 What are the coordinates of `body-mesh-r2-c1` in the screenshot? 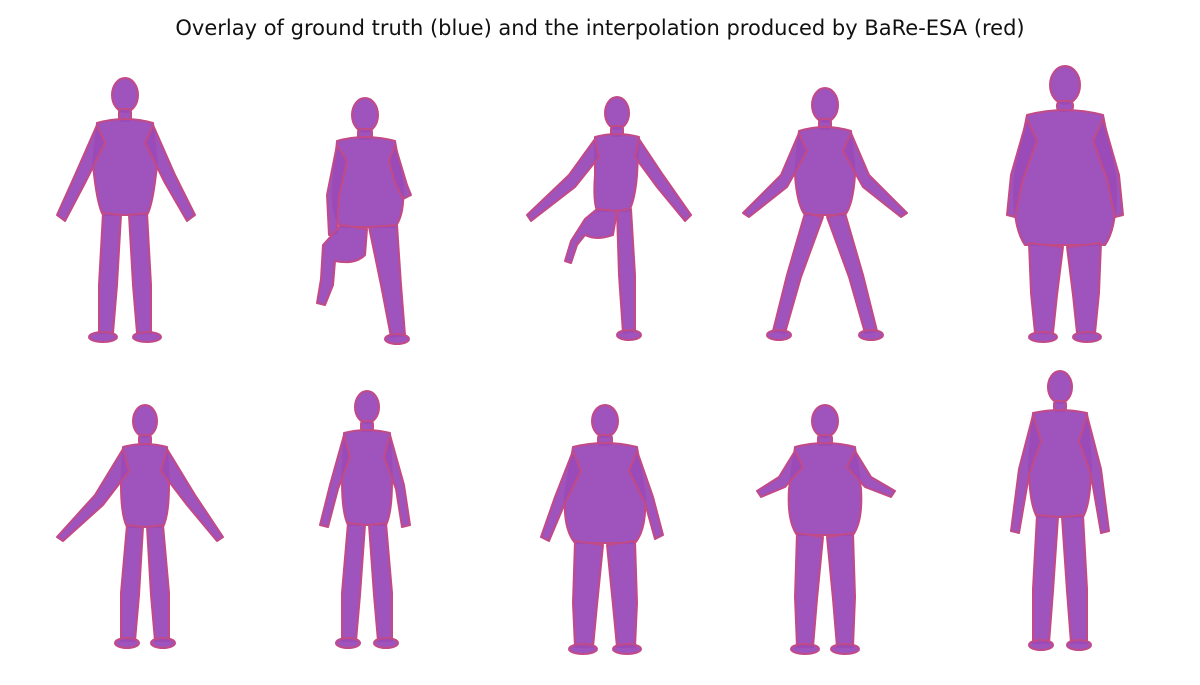 It's located at (140, 526).